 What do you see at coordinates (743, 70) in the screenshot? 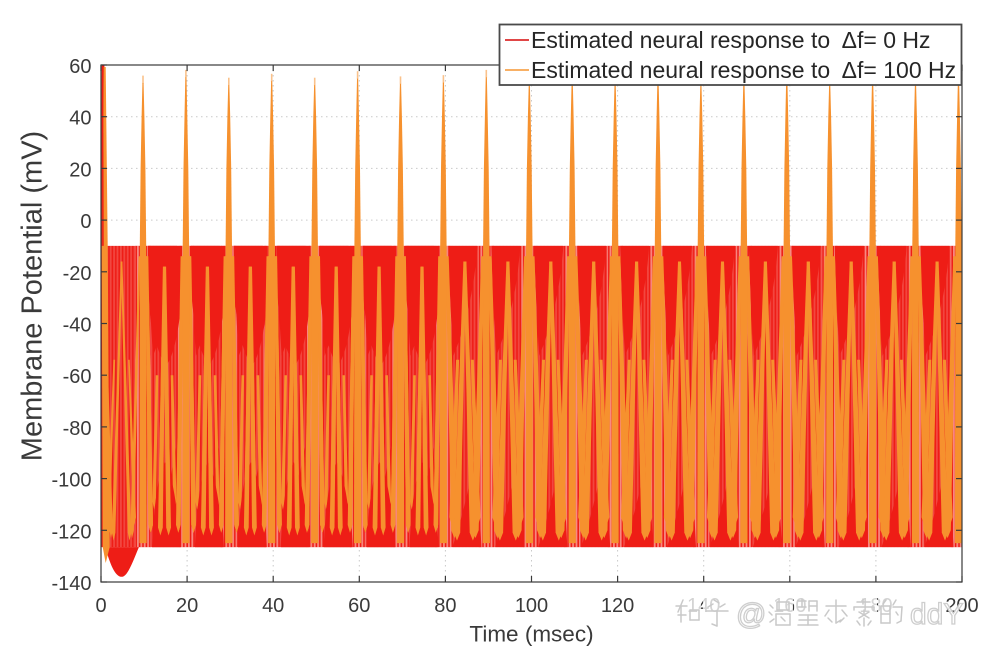
I see `svg-text:Estimated neural response to Δ: Estimated neural response to Δf= 100 Hz` at bounding box center [743, 70].